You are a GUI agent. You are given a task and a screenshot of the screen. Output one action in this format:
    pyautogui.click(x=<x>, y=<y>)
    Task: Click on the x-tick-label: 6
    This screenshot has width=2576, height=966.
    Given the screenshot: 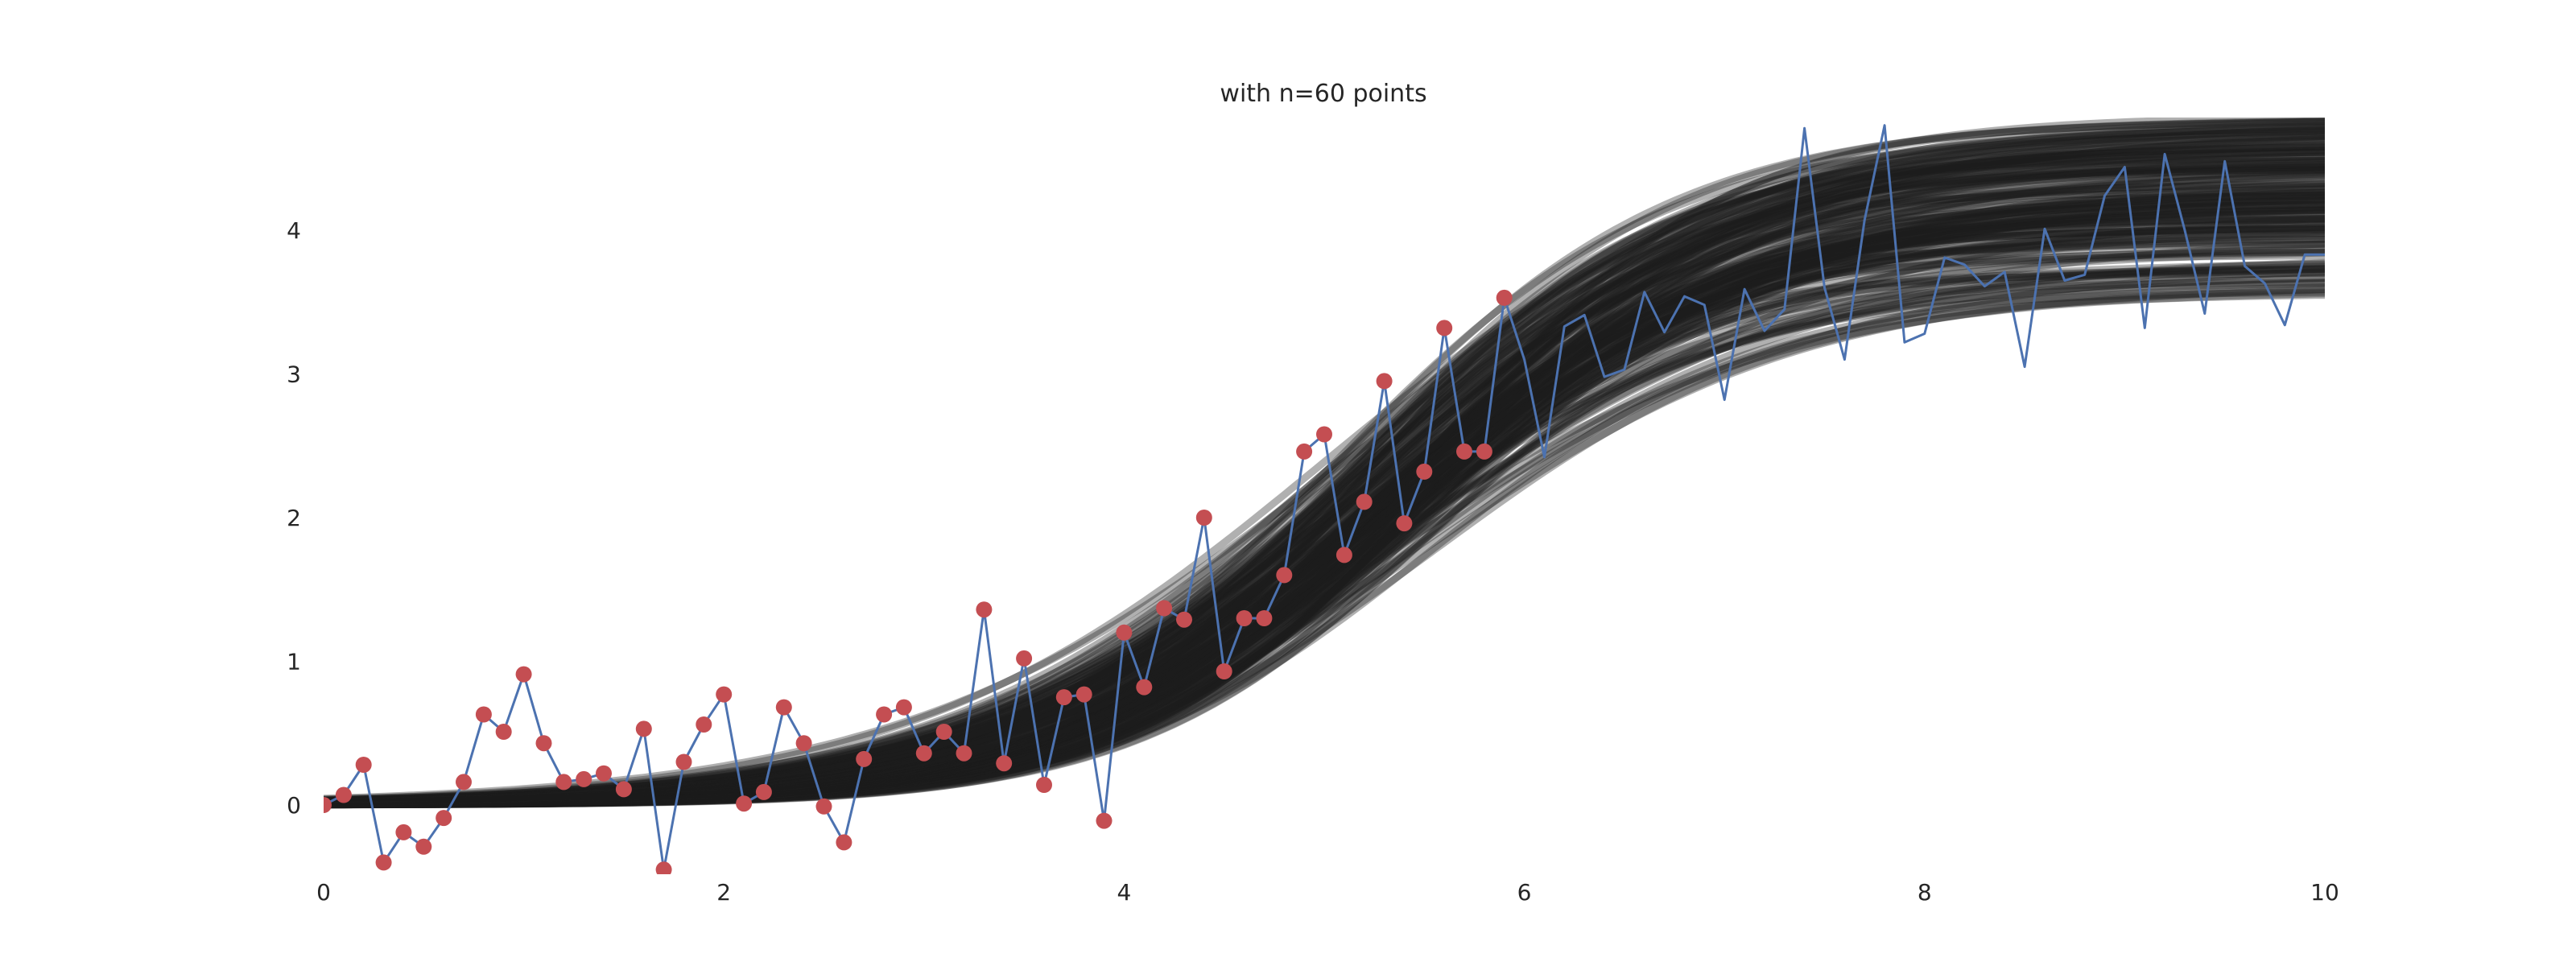 What is the action you would take?
    pyautogui.click(x=1524, y=892)
    